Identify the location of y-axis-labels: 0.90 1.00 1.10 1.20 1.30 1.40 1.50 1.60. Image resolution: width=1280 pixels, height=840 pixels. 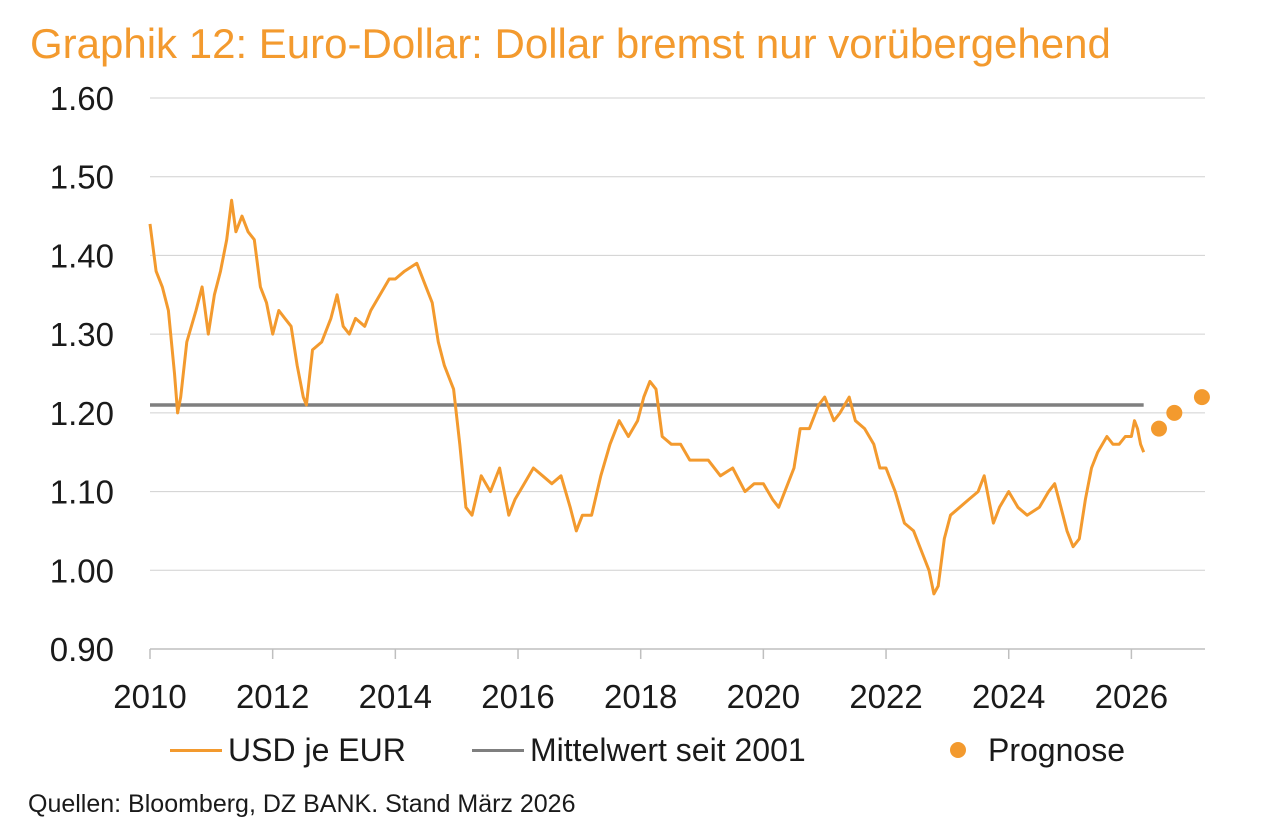
(82, 374).